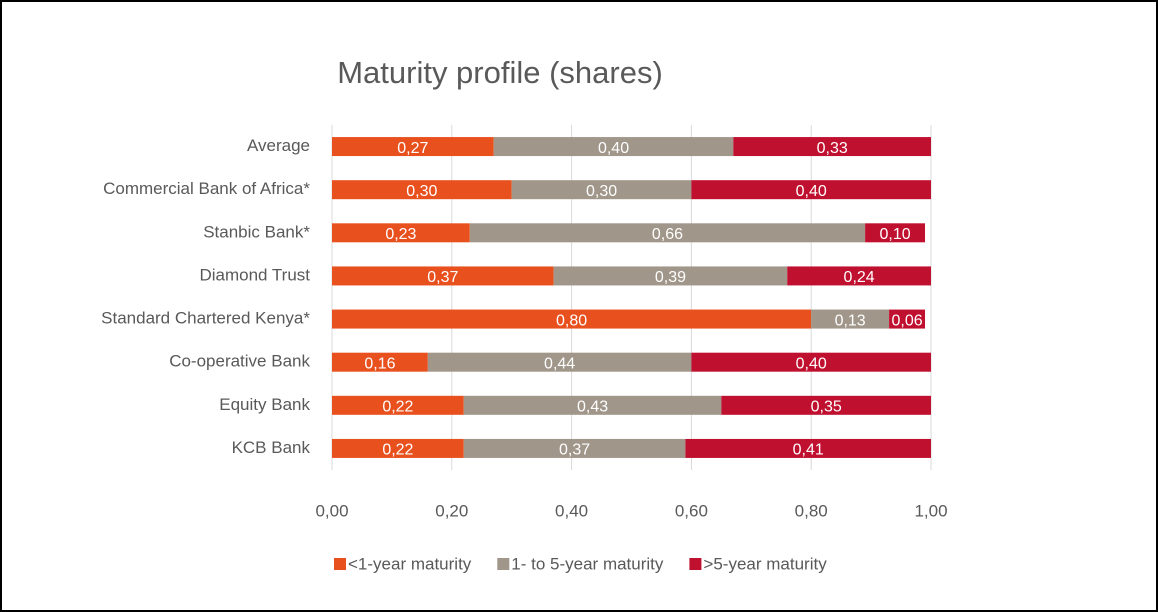 The image size is (1158, 612). I want to click on value-label: 0,06, so click(906, 320).